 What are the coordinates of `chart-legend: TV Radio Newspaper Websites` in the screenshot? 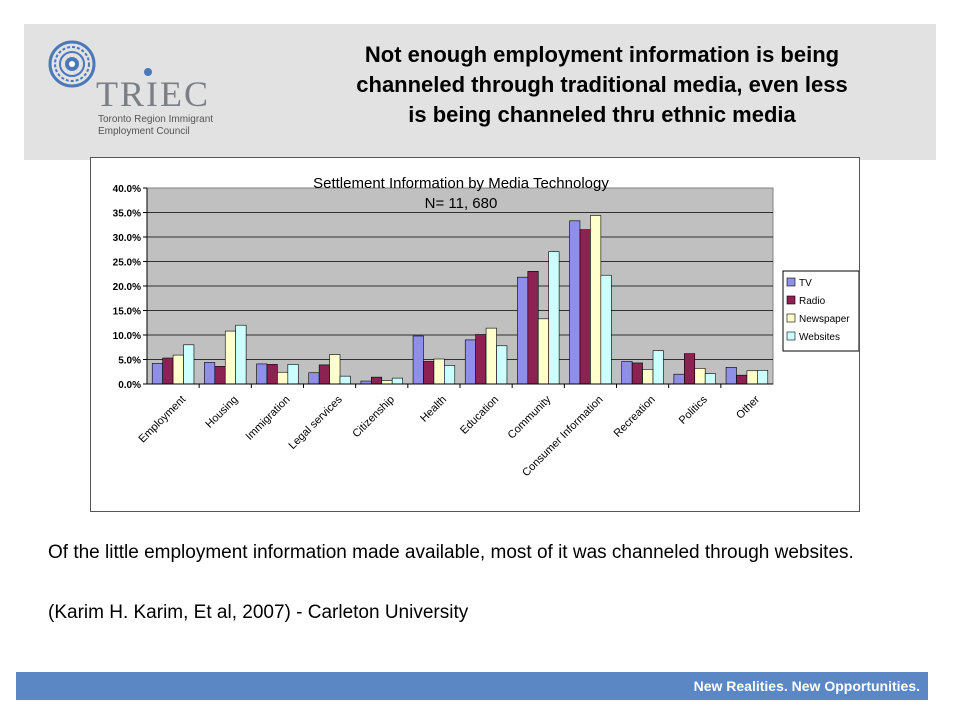 It's located at (820, 311).